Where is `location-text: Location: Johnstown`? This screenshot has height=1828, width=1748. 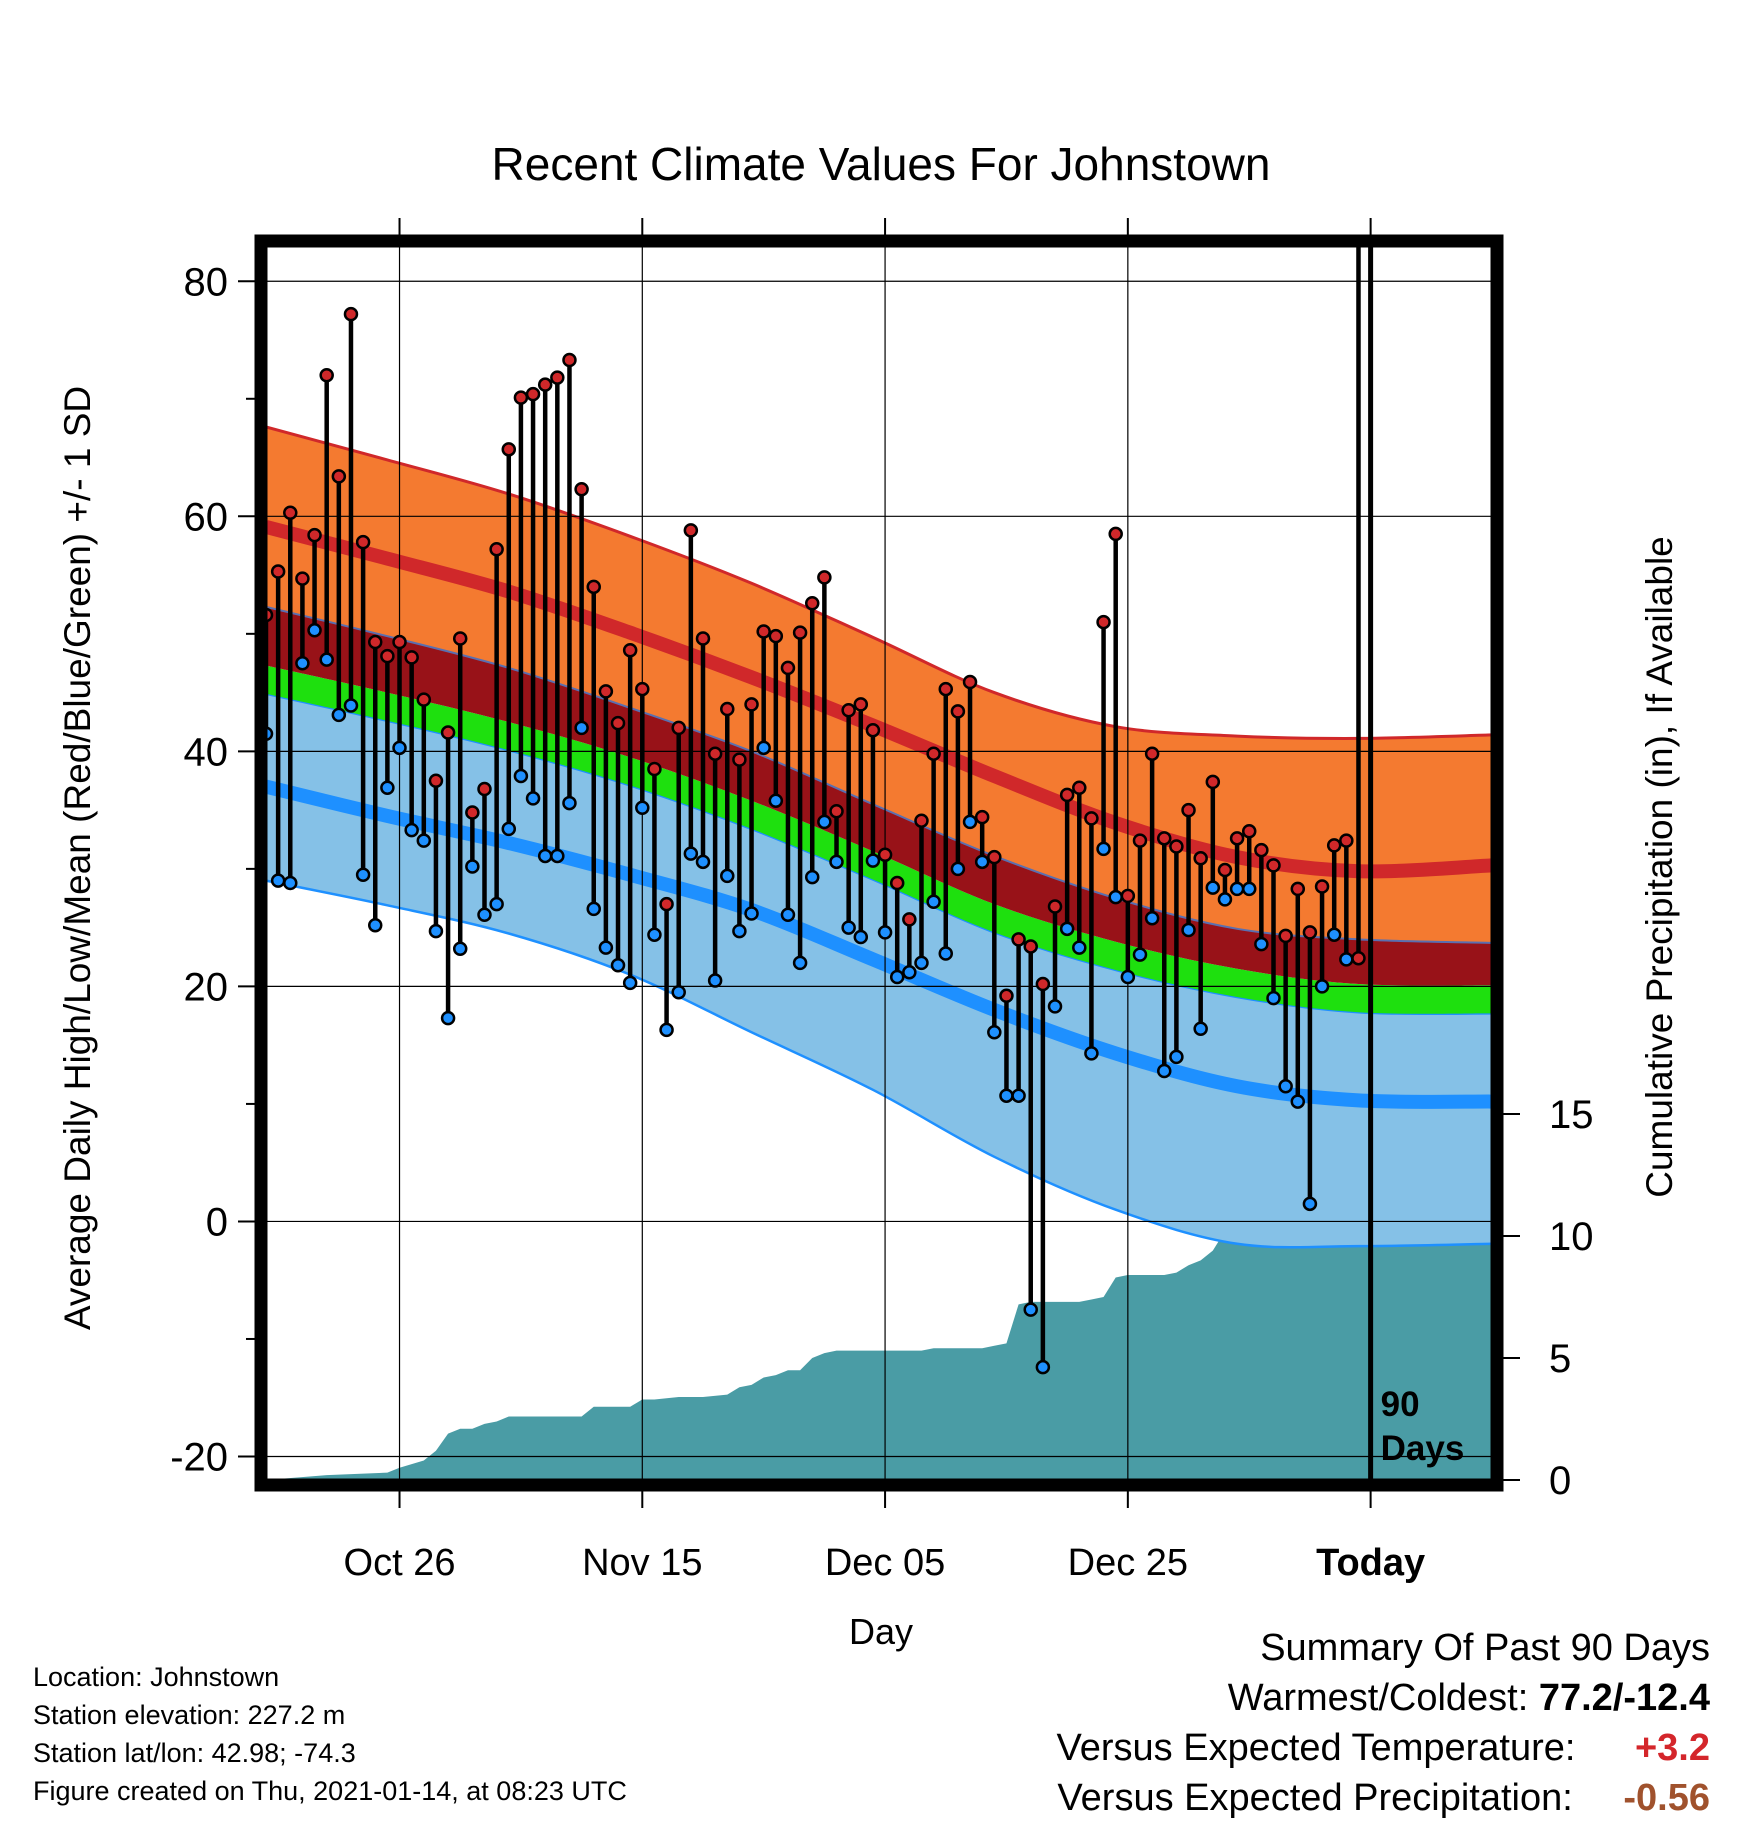 location-text: Location: Johnstown is located at coordinates (156, 1677).